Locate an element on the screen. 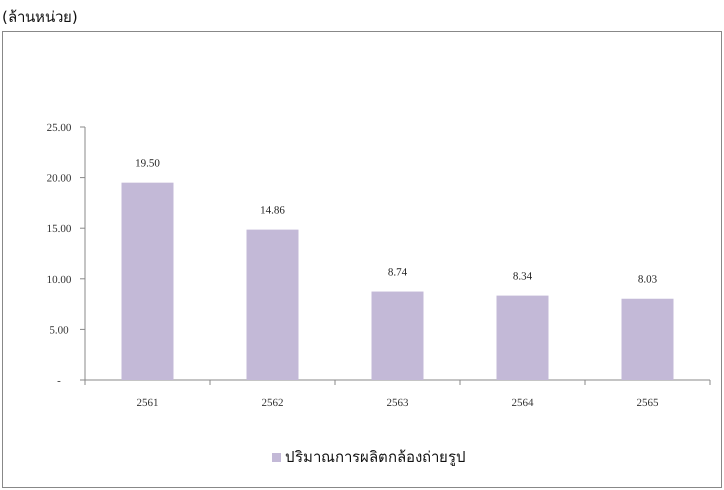 This screenshot has width=724, height=490. legend-label: ปริมาณการผลิตกล้องถ่ายรูป is located at coordinates (375, 457).